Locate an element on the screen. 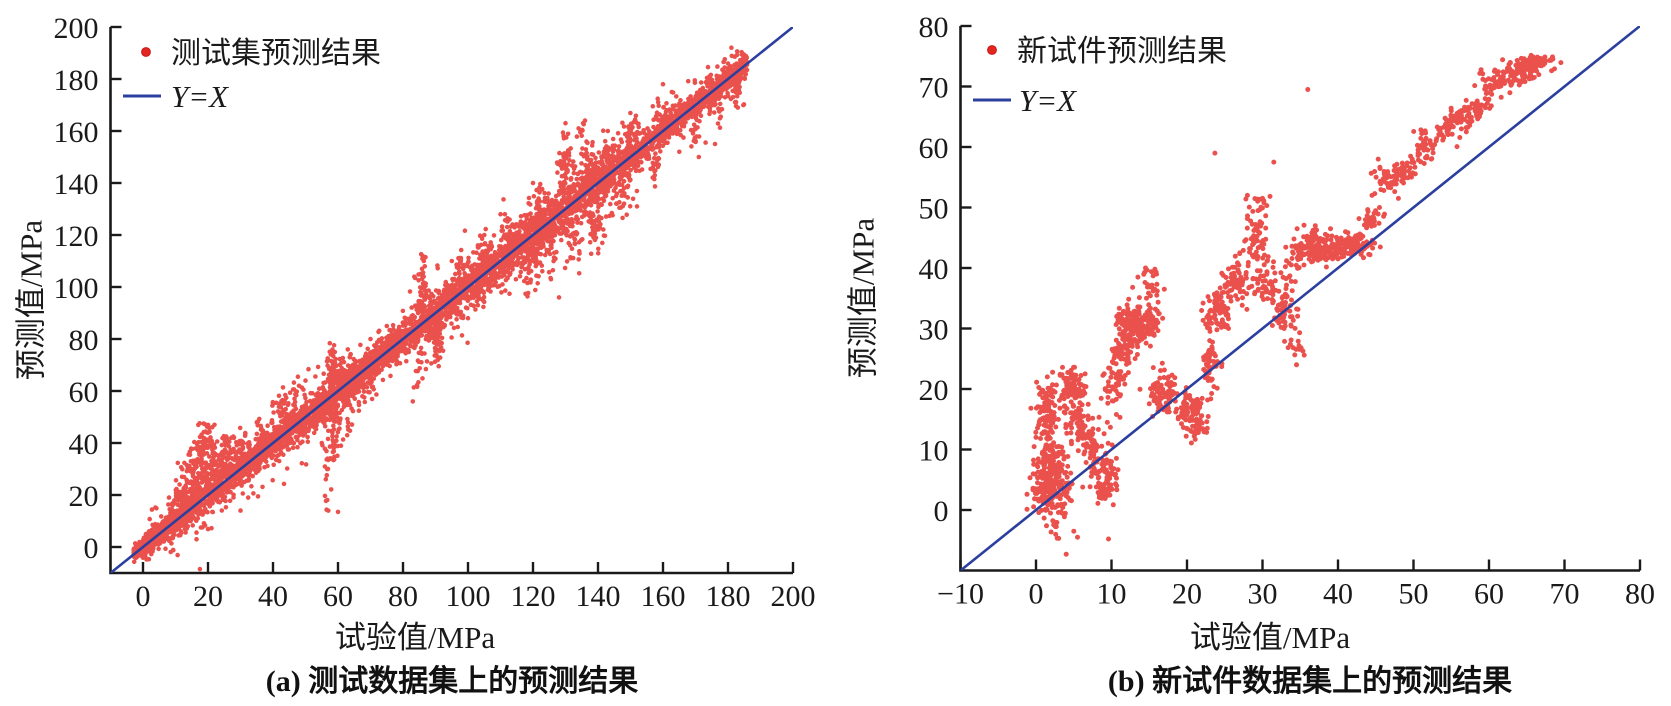 The image size is (1671, 706). x-tick-label: 140 is located at coordinates (598, 596).